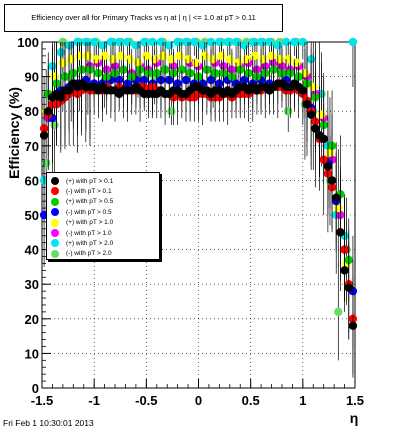 Image resolution: width=400 pixels, height=433 pixels. What do you see at coordinates (90, 243) in the screenshot?
I see `legend-label: (+) with pT > 2.0` at bounding box center [90, 243].